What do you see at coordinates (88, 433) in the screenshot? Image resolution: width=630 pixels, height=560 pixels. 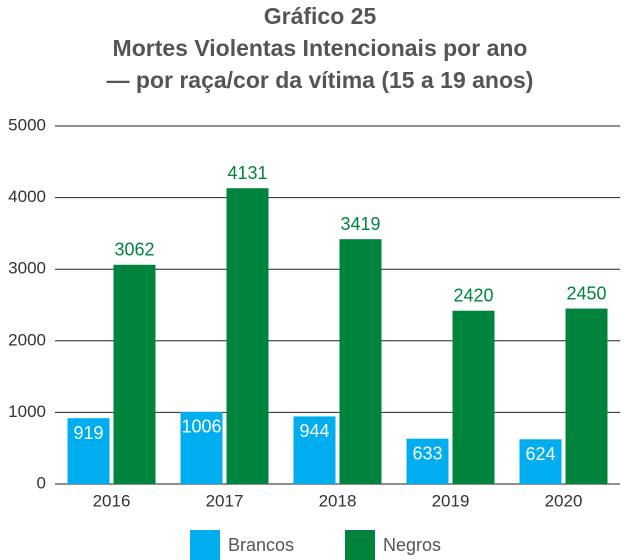 I see `value-label: 919` at bounding box center [88, 433].